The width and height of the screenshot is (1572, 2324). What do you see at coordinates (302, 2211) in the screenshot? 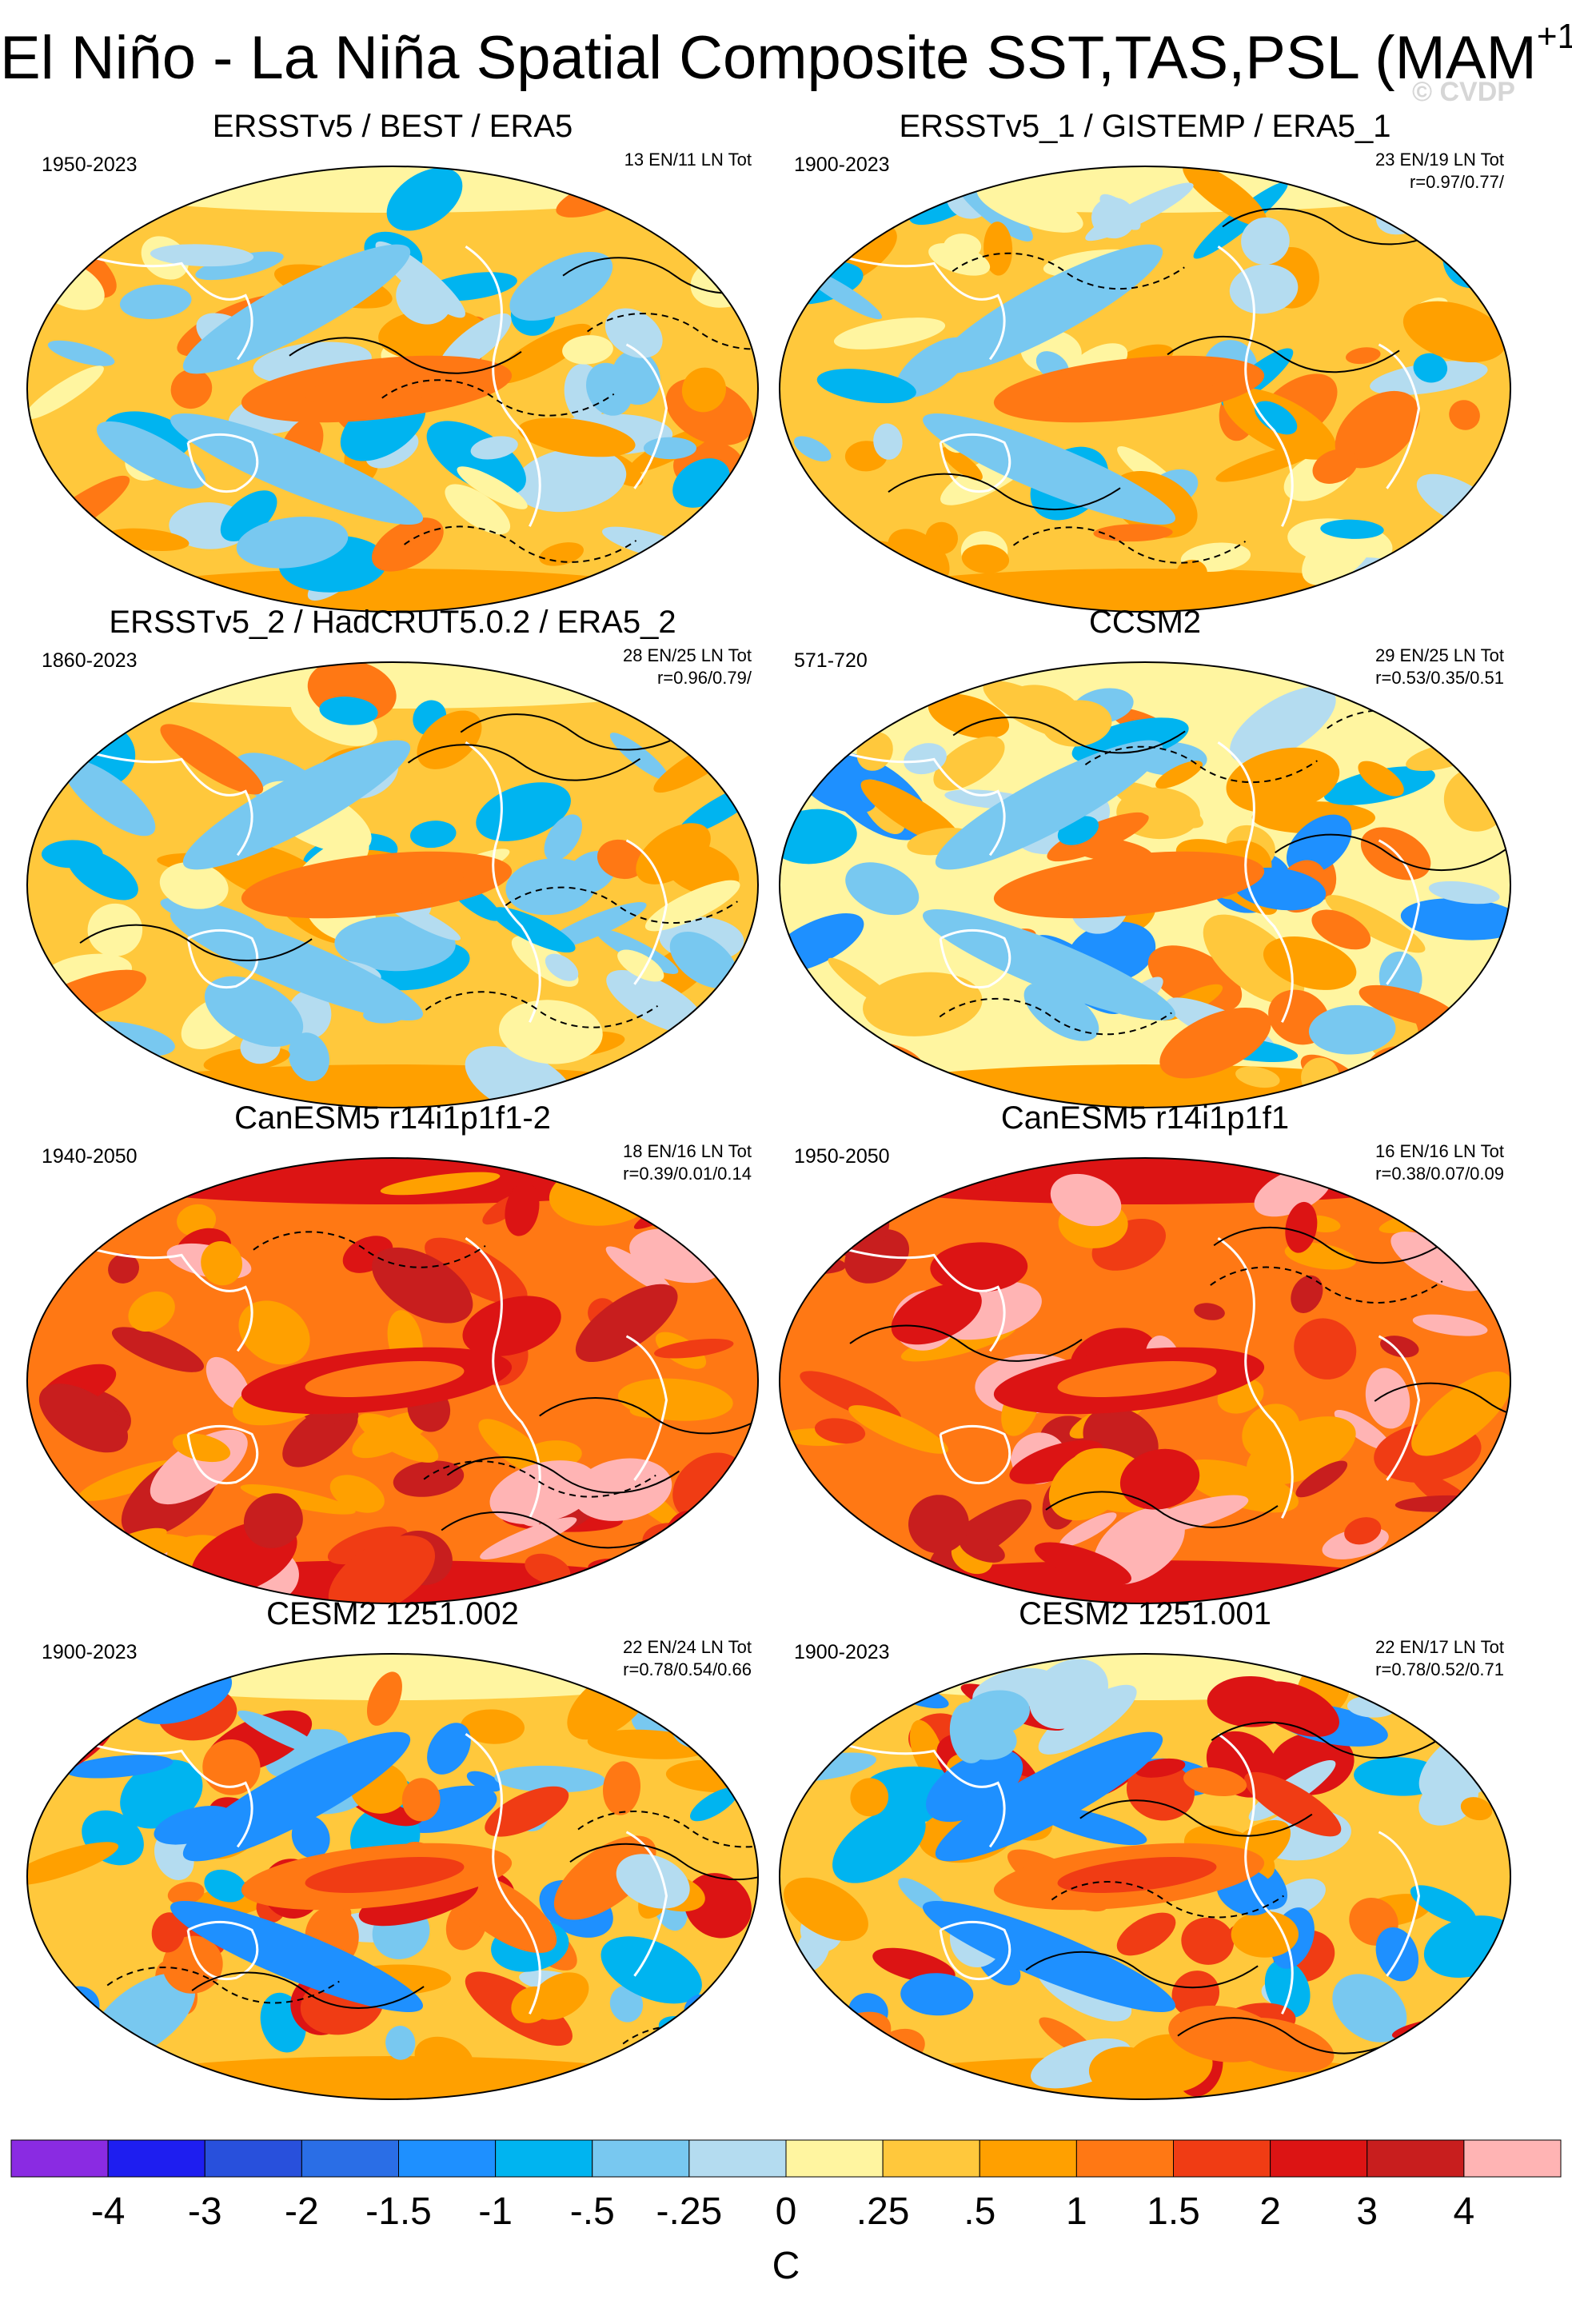
I see `colorbar-tick-label: -2` at bounding box center [302, 2211].